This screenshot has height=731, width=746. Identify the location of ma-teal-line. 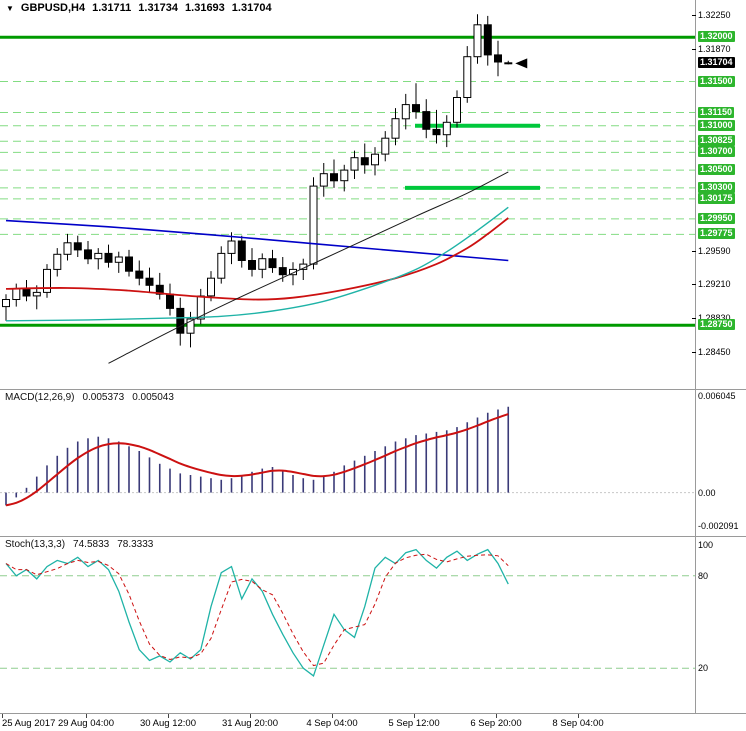
(257, 264).